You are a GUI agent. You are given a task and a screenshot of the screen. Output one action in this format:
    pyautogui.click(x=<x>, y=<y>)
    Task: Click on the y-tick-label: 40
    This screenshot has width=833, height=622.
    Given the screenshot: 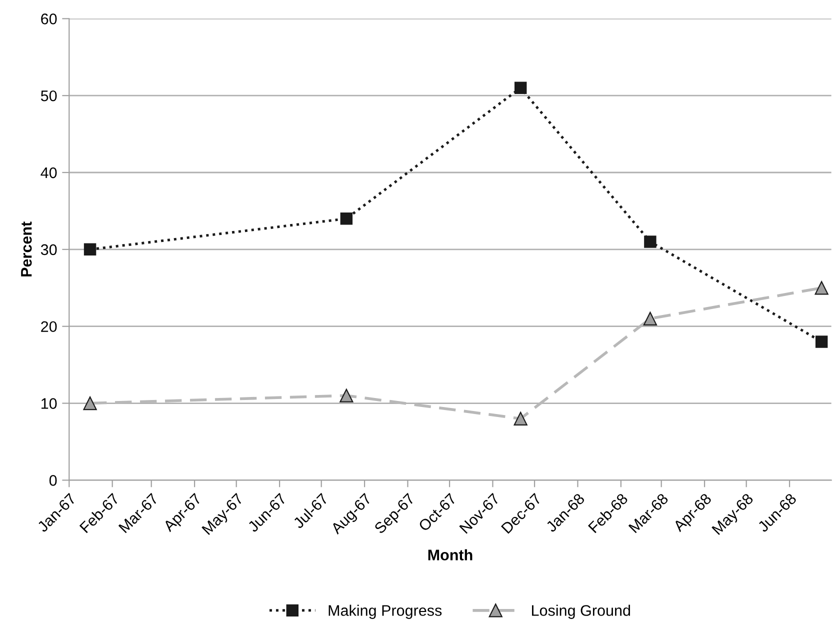 What is the action you would take?
    pyautogui.click(x=48, y=172)
    